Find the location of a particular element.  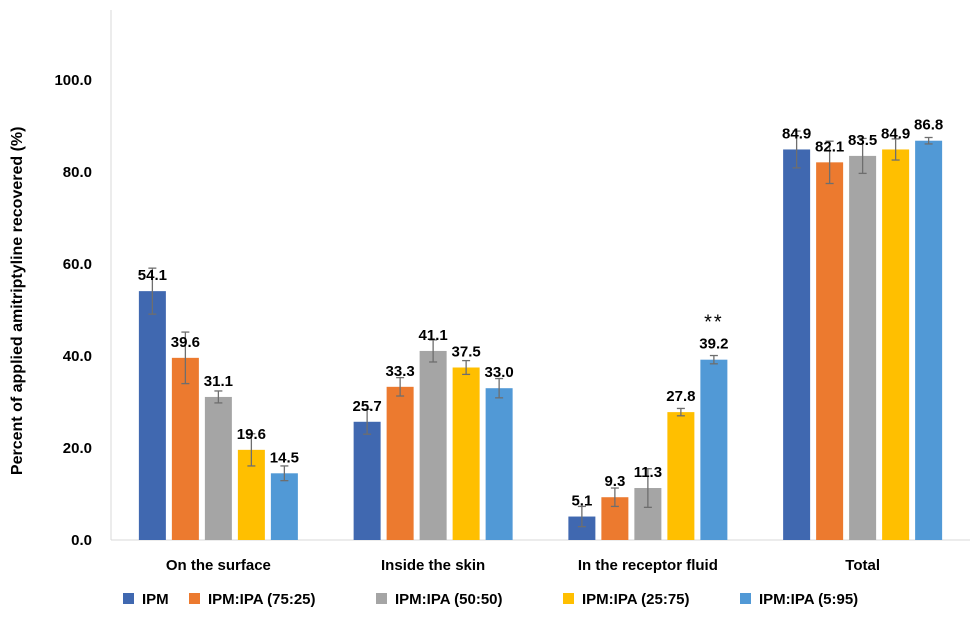

y-tick-labels: 0.0 20.0 40.0 60.0 80.0 100.0 is located at coordinates (73, 310).